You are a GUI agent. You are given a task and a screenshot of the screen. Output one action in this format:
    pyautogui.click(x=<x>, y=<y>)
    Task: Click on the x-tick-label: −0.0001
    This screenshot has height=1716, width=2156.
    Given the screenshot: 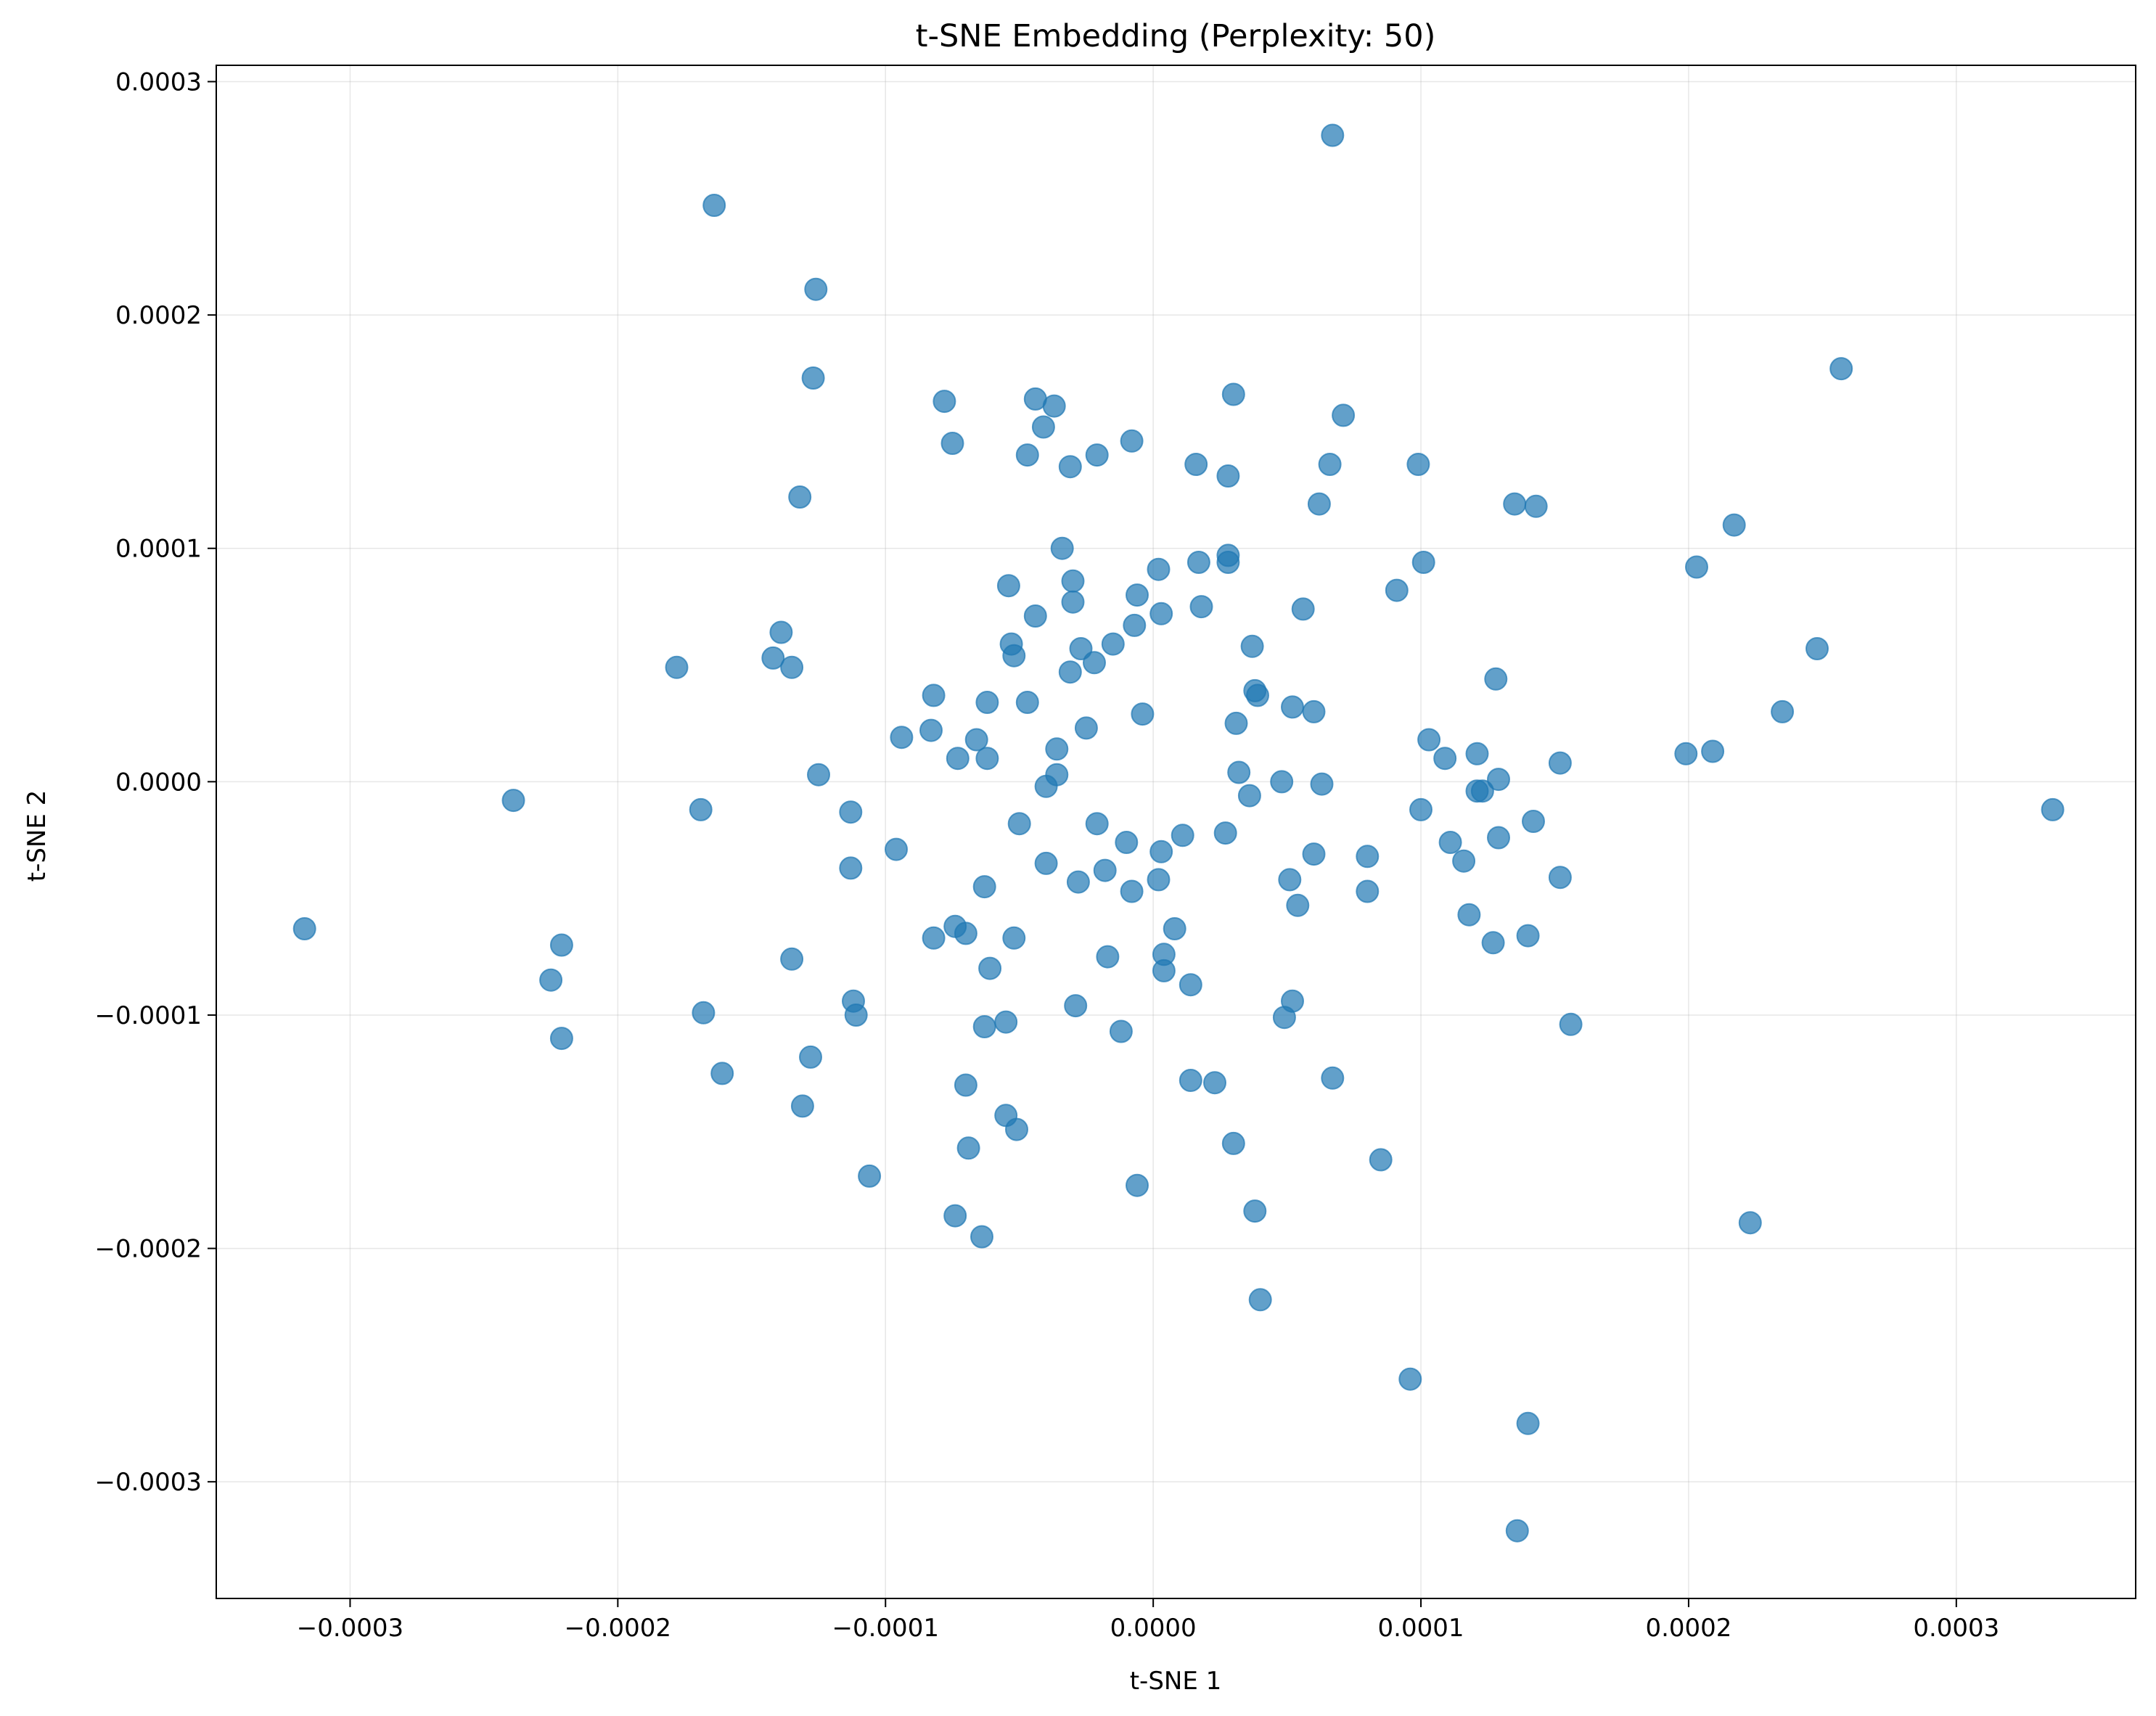 What is the action you would take?
    pyautogui.click(x=885, y=1628)
    